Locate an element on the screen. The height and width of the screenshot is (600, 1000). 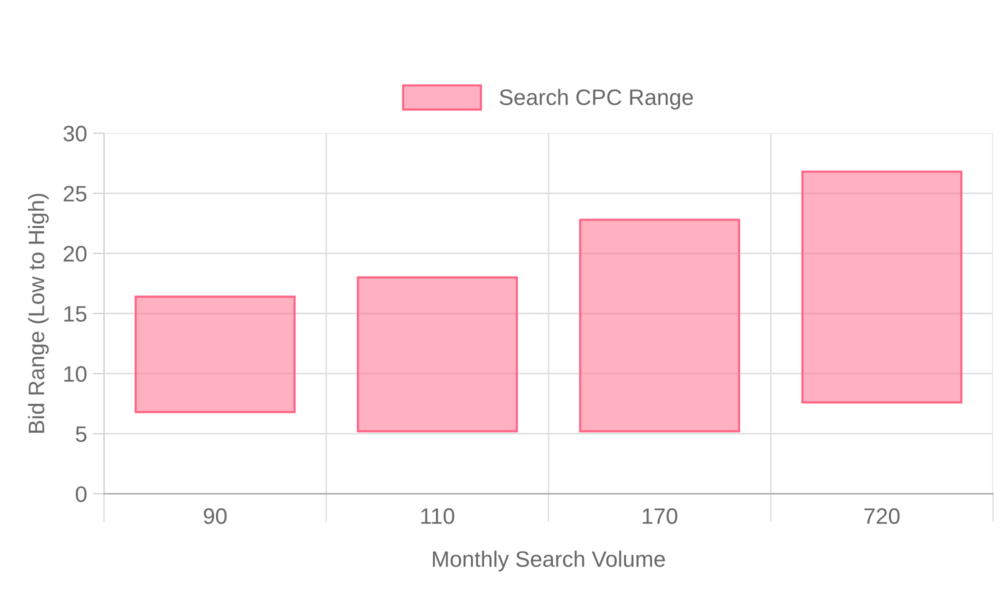
x-tick-label: 90 is located at coordinates (215, 516).